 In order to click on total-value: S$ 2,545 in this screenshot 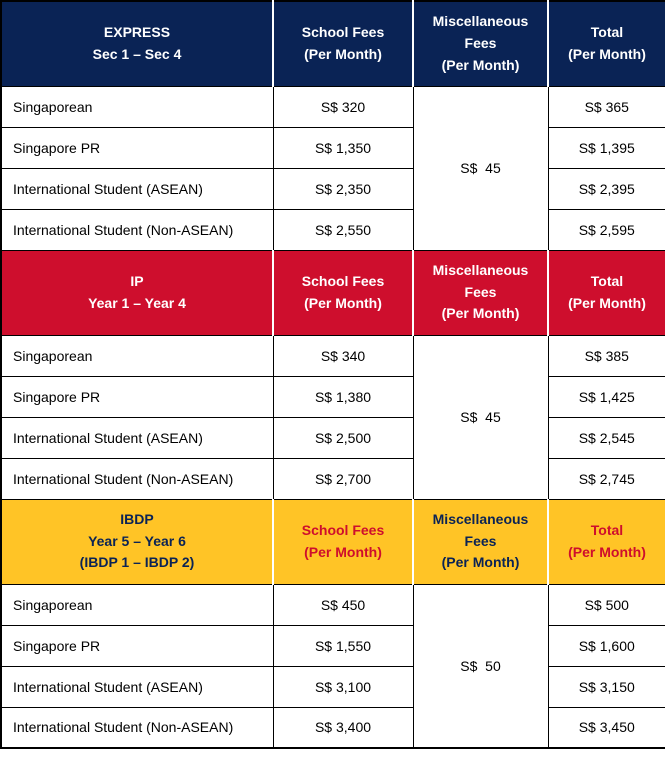, I will do `click(606, 437)`.